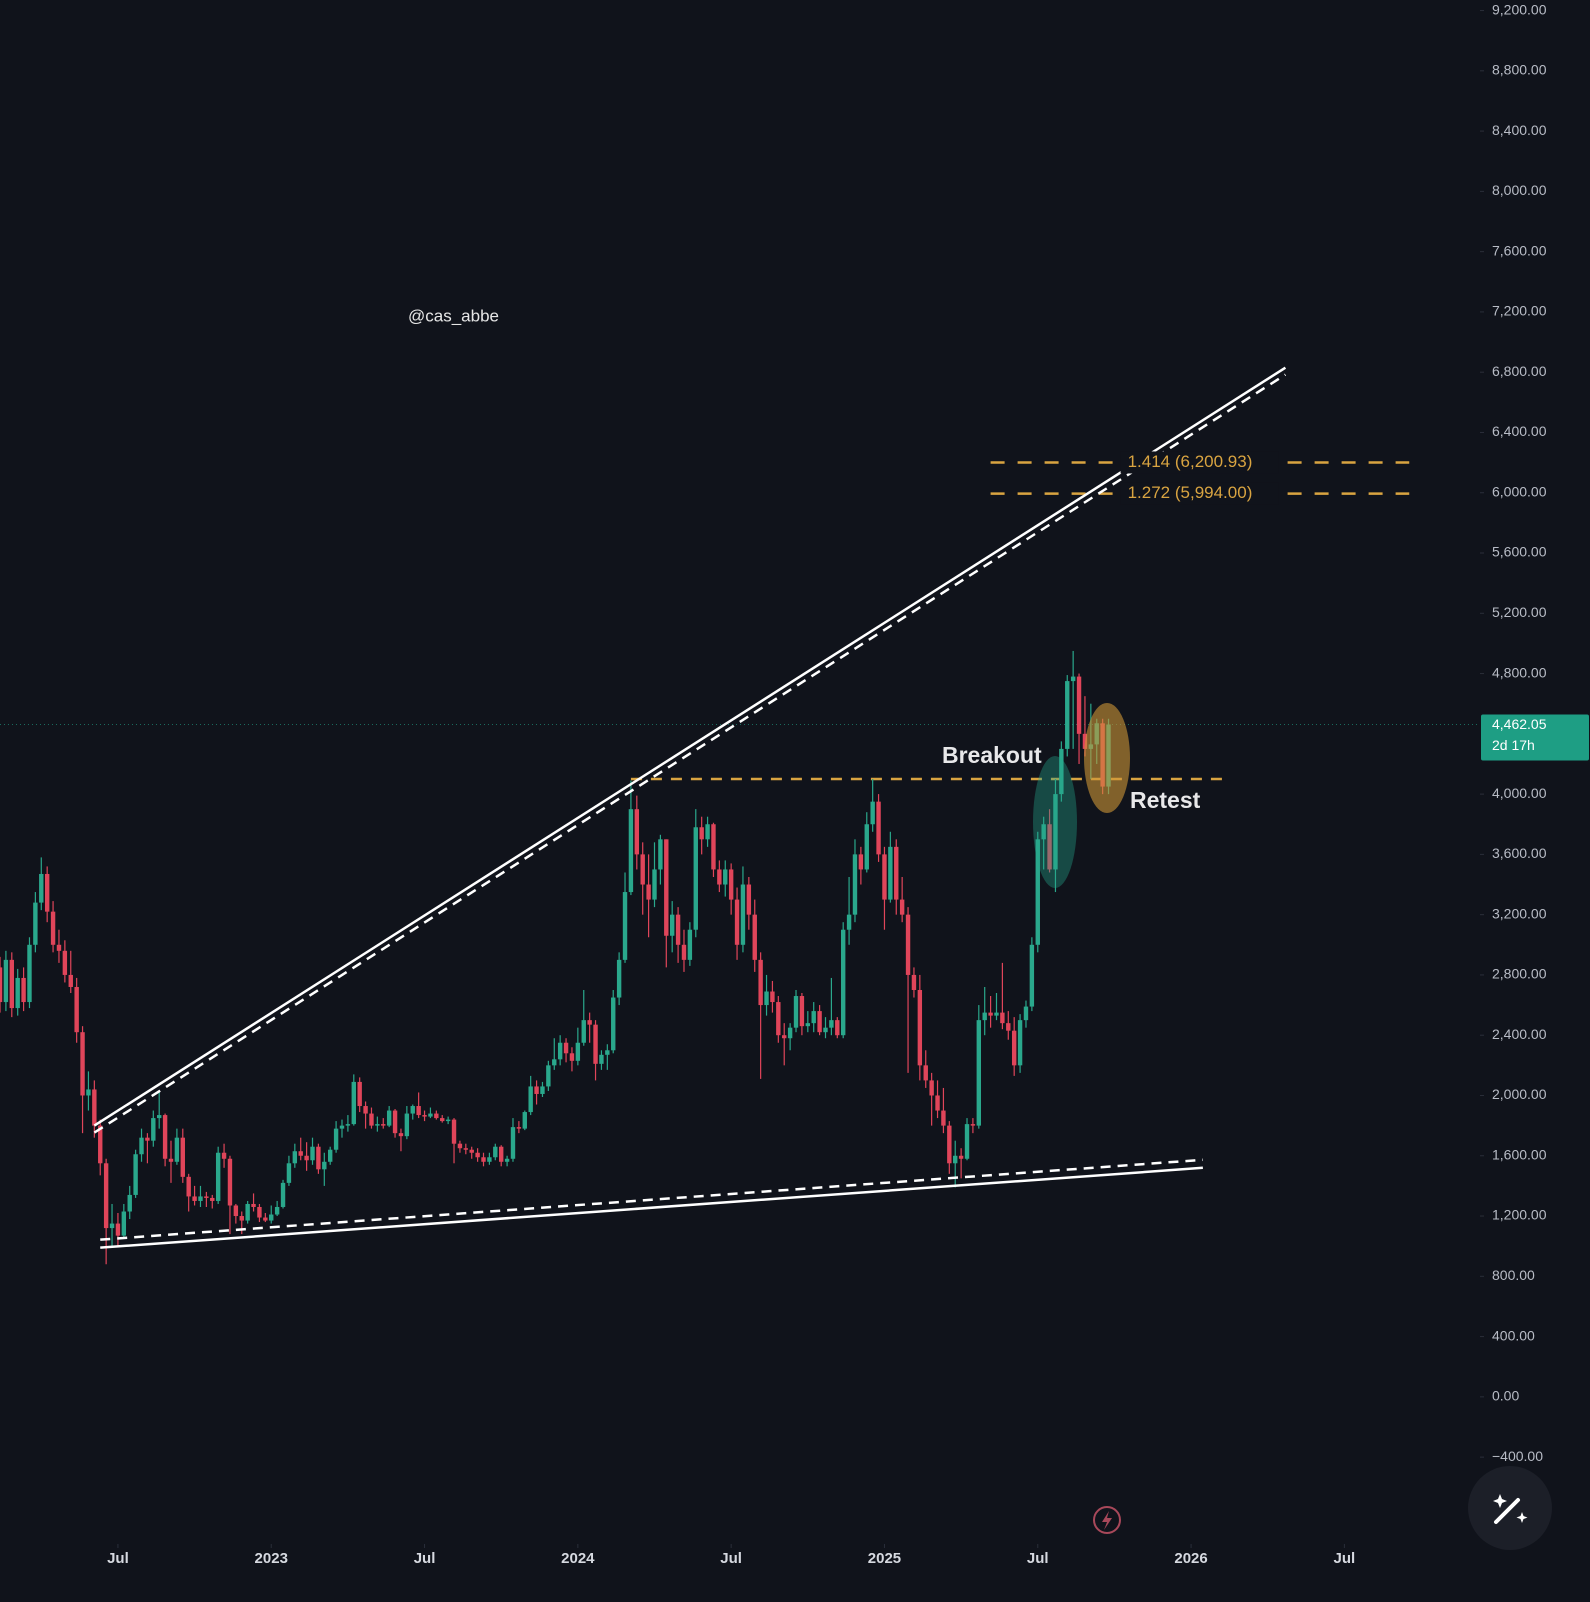 The width and height of the screenshot is (1590, 1602). I want to click on y-tick-label: 0.00, so click(1505, 1396).